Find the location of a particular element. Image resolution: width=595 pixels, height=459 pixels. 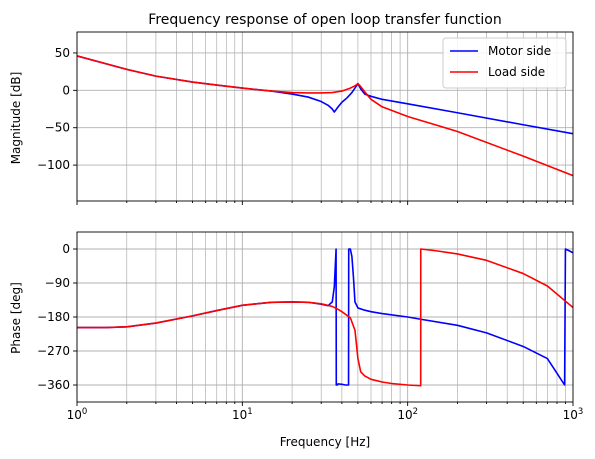

frequency-xlabel: Frequency [Hz] is located at coordinates (325, 442).